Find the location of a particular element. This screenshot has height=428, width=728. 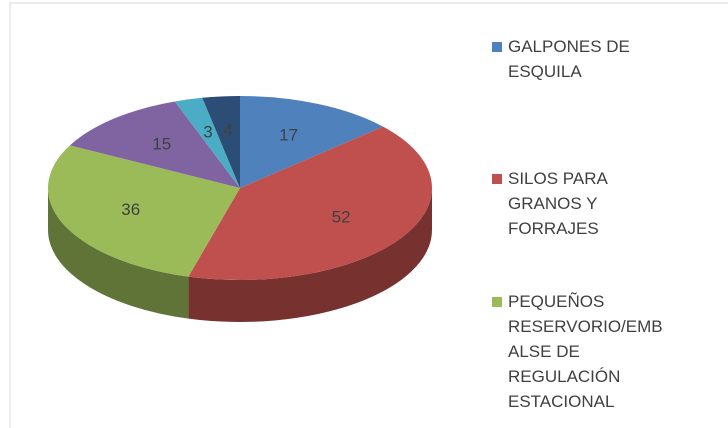

data-label: 17 is located at coordinates (288, 134).